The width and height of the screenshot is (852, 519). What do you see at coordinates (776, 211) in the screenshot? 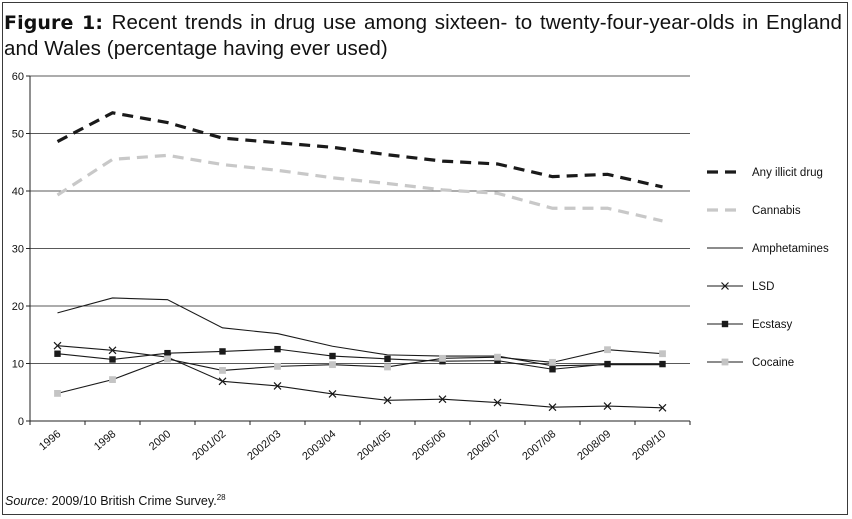
I see `legend-label-cannabis: Cannabis` at bounding box center [776, 211].